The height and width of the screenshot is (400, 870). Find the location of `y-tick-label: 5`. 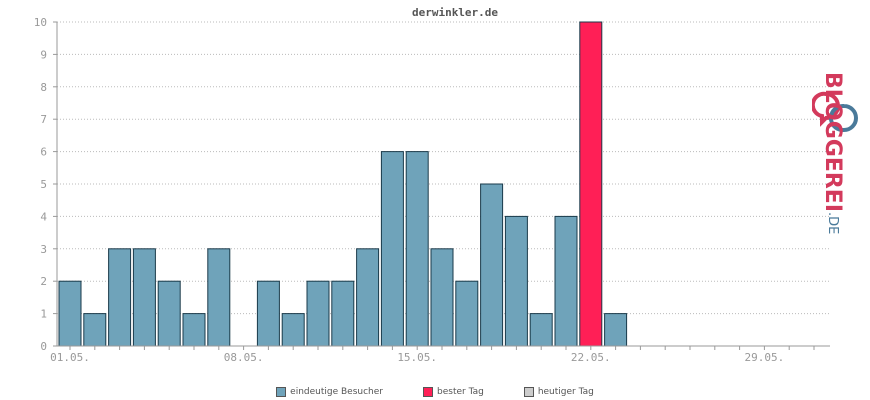

y-tick-label: 5 is located at coordinates (43, 184).